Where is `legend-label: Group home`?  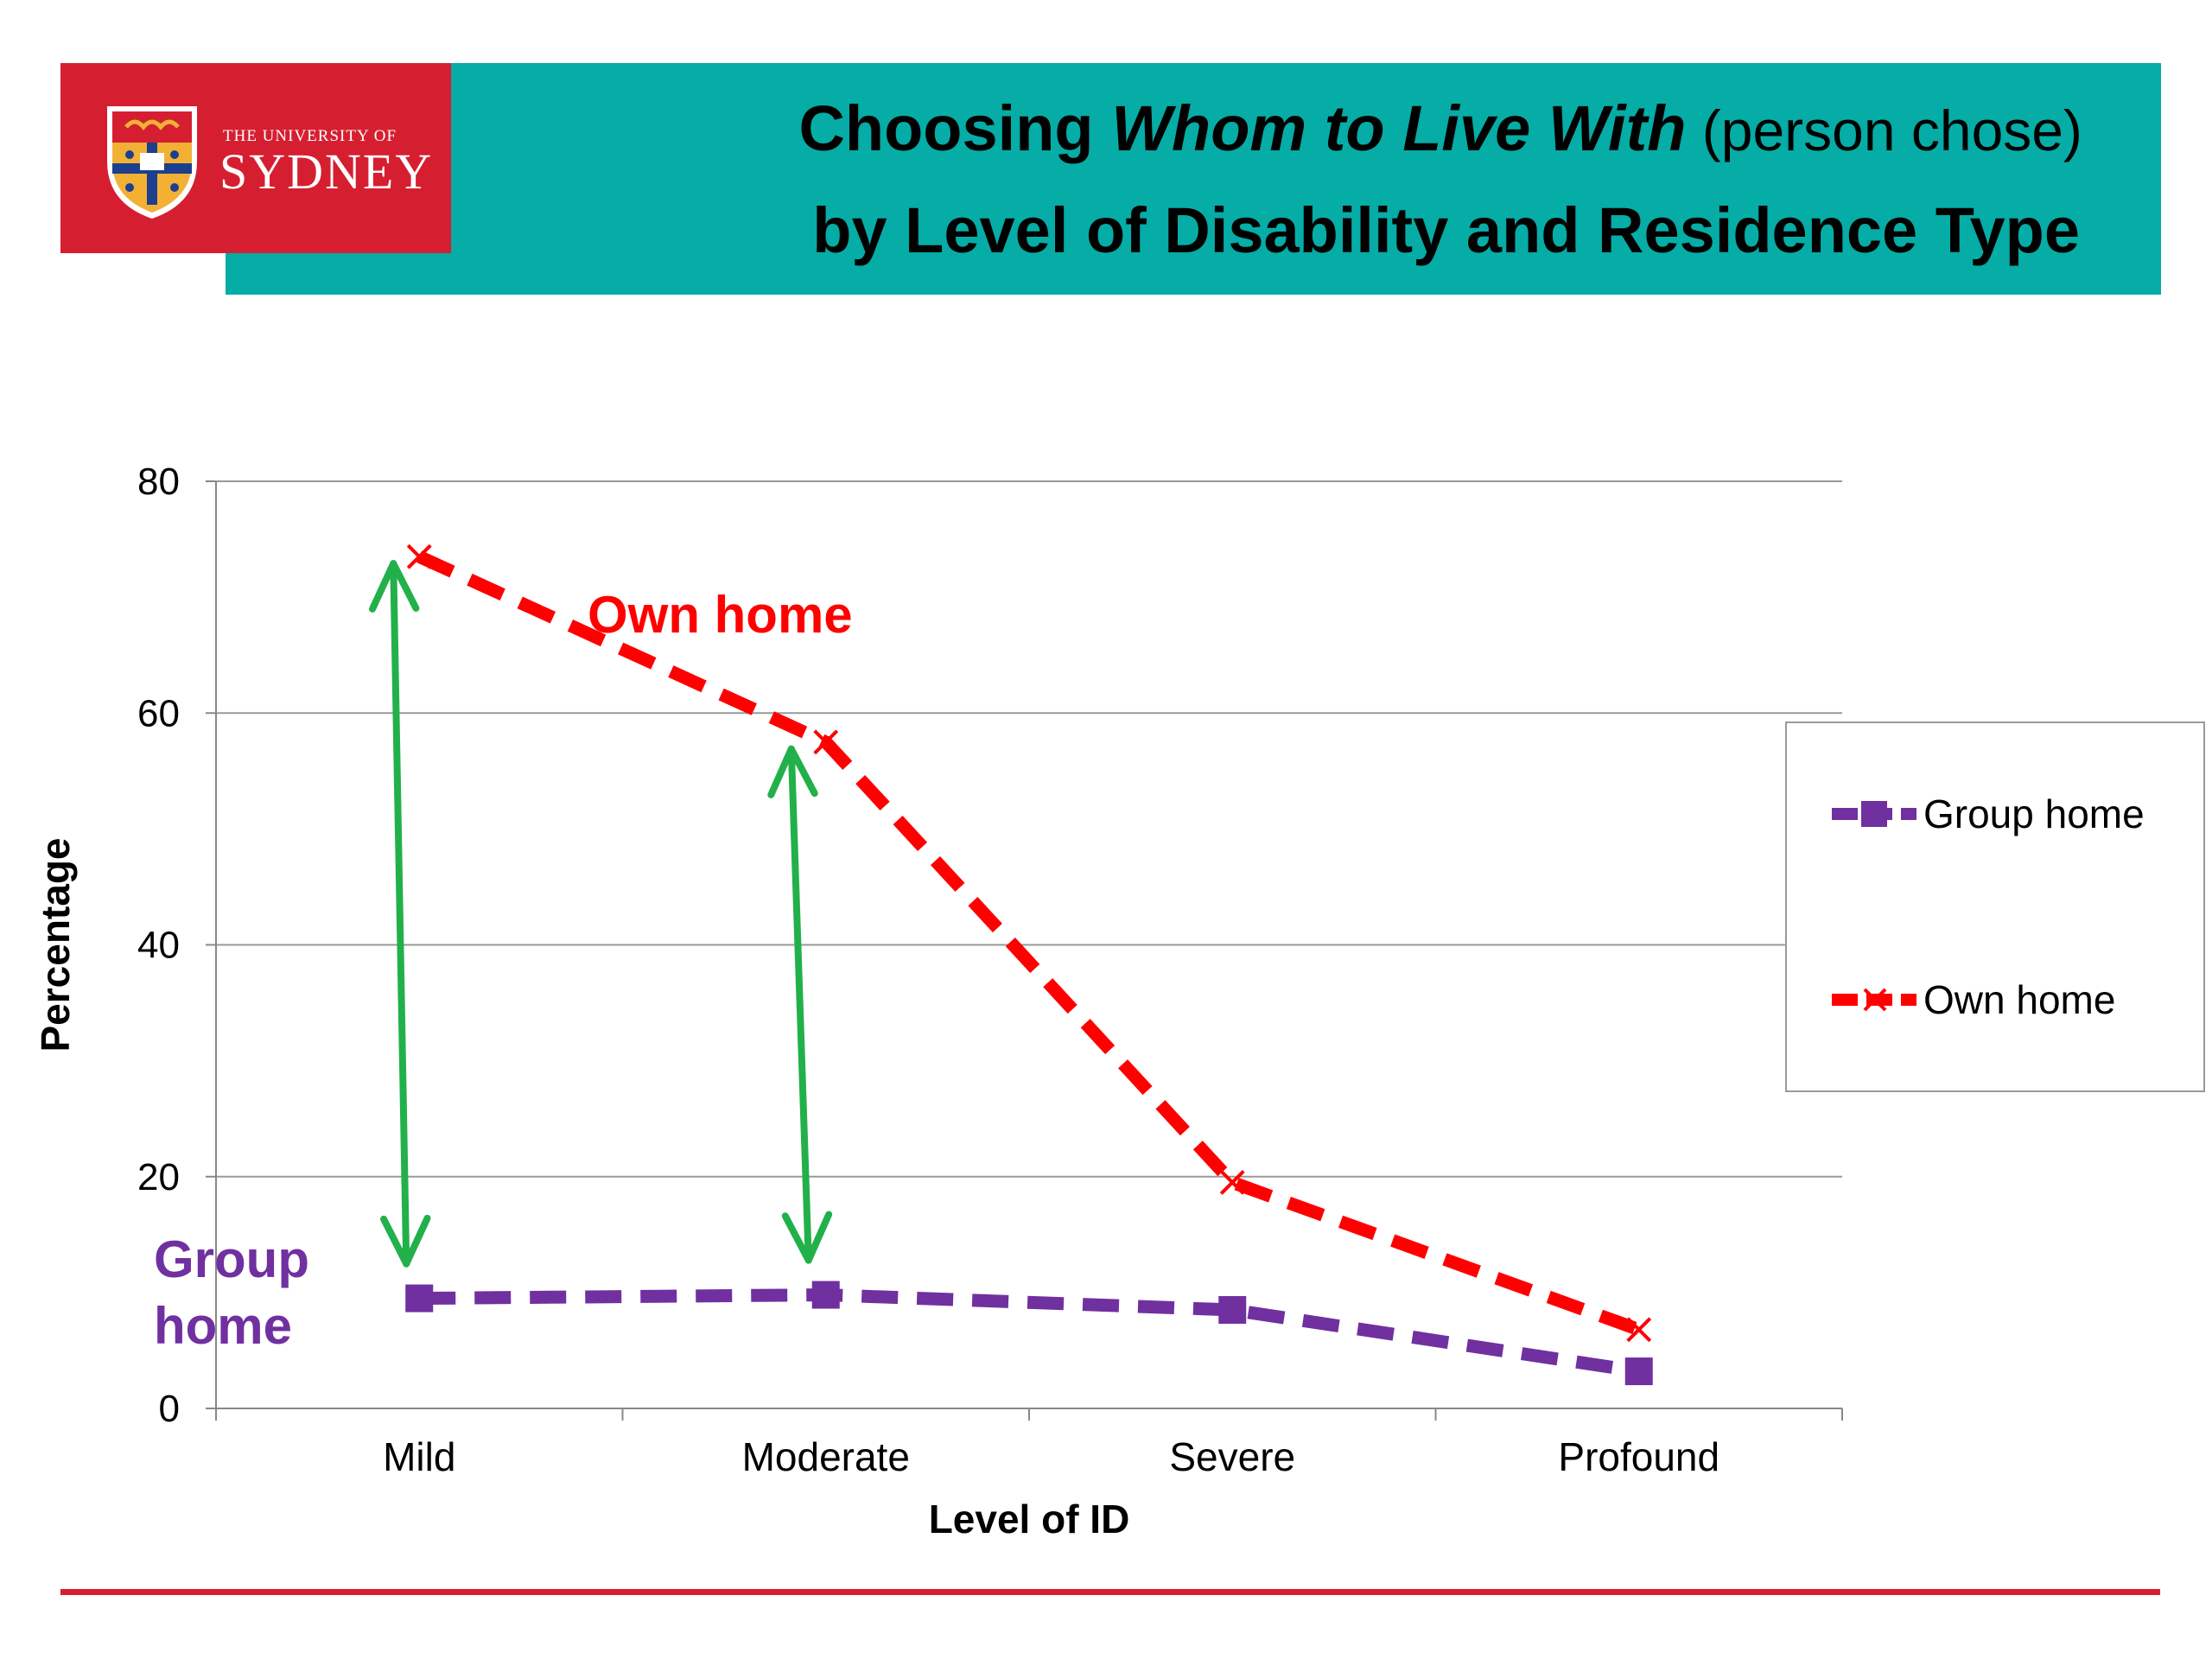 legend-label: Group home is located at coordinates (2034, 813).